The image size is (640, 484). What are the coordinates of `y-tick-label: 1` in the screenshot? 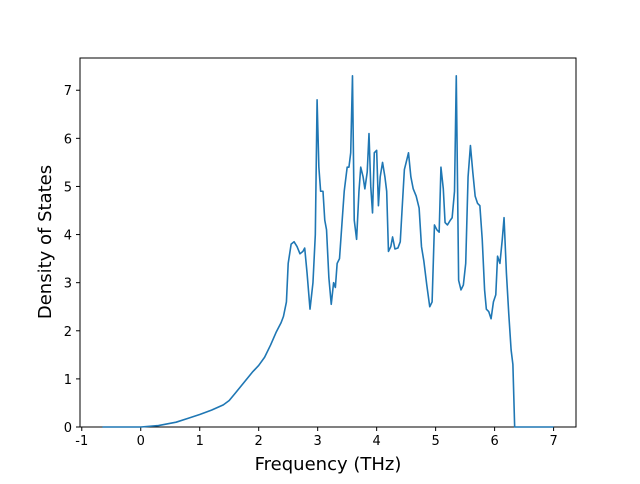 It's located at (68, 380).